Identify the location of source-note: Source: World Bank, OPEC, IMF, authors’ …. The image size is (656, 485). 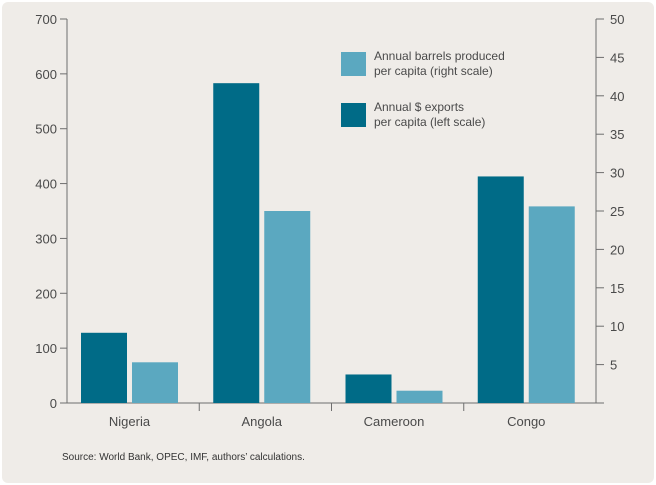
(183, 457).